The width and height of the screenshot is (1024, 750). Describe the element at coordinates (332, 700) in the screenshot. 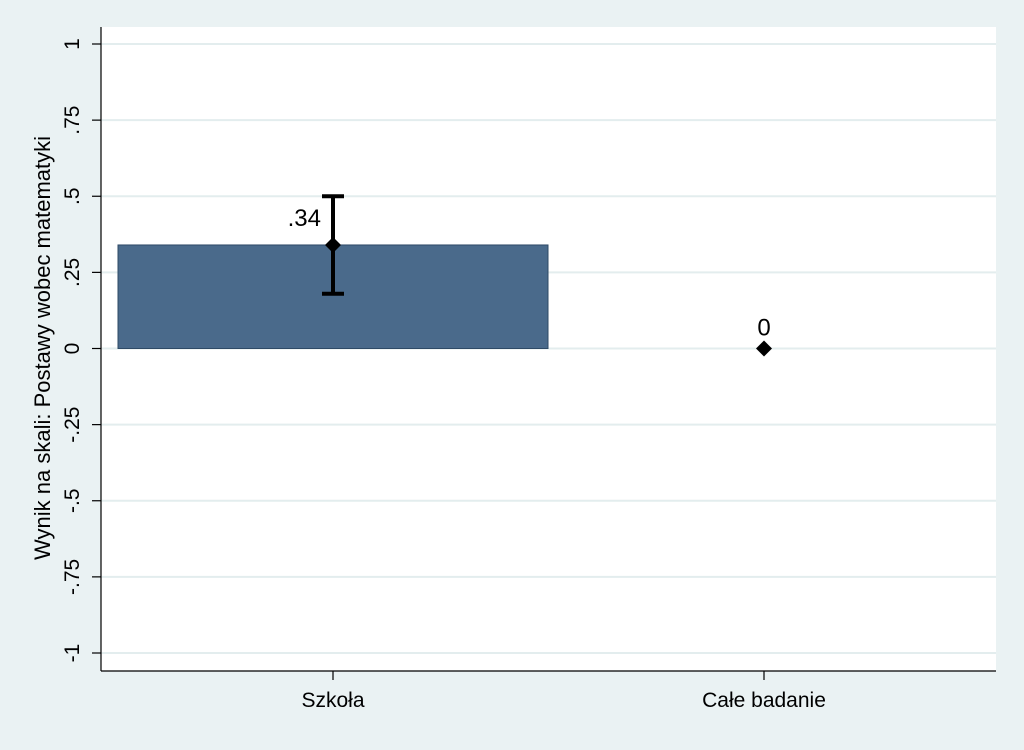

I see `x-tick-label-0: Szkoła` at that location.